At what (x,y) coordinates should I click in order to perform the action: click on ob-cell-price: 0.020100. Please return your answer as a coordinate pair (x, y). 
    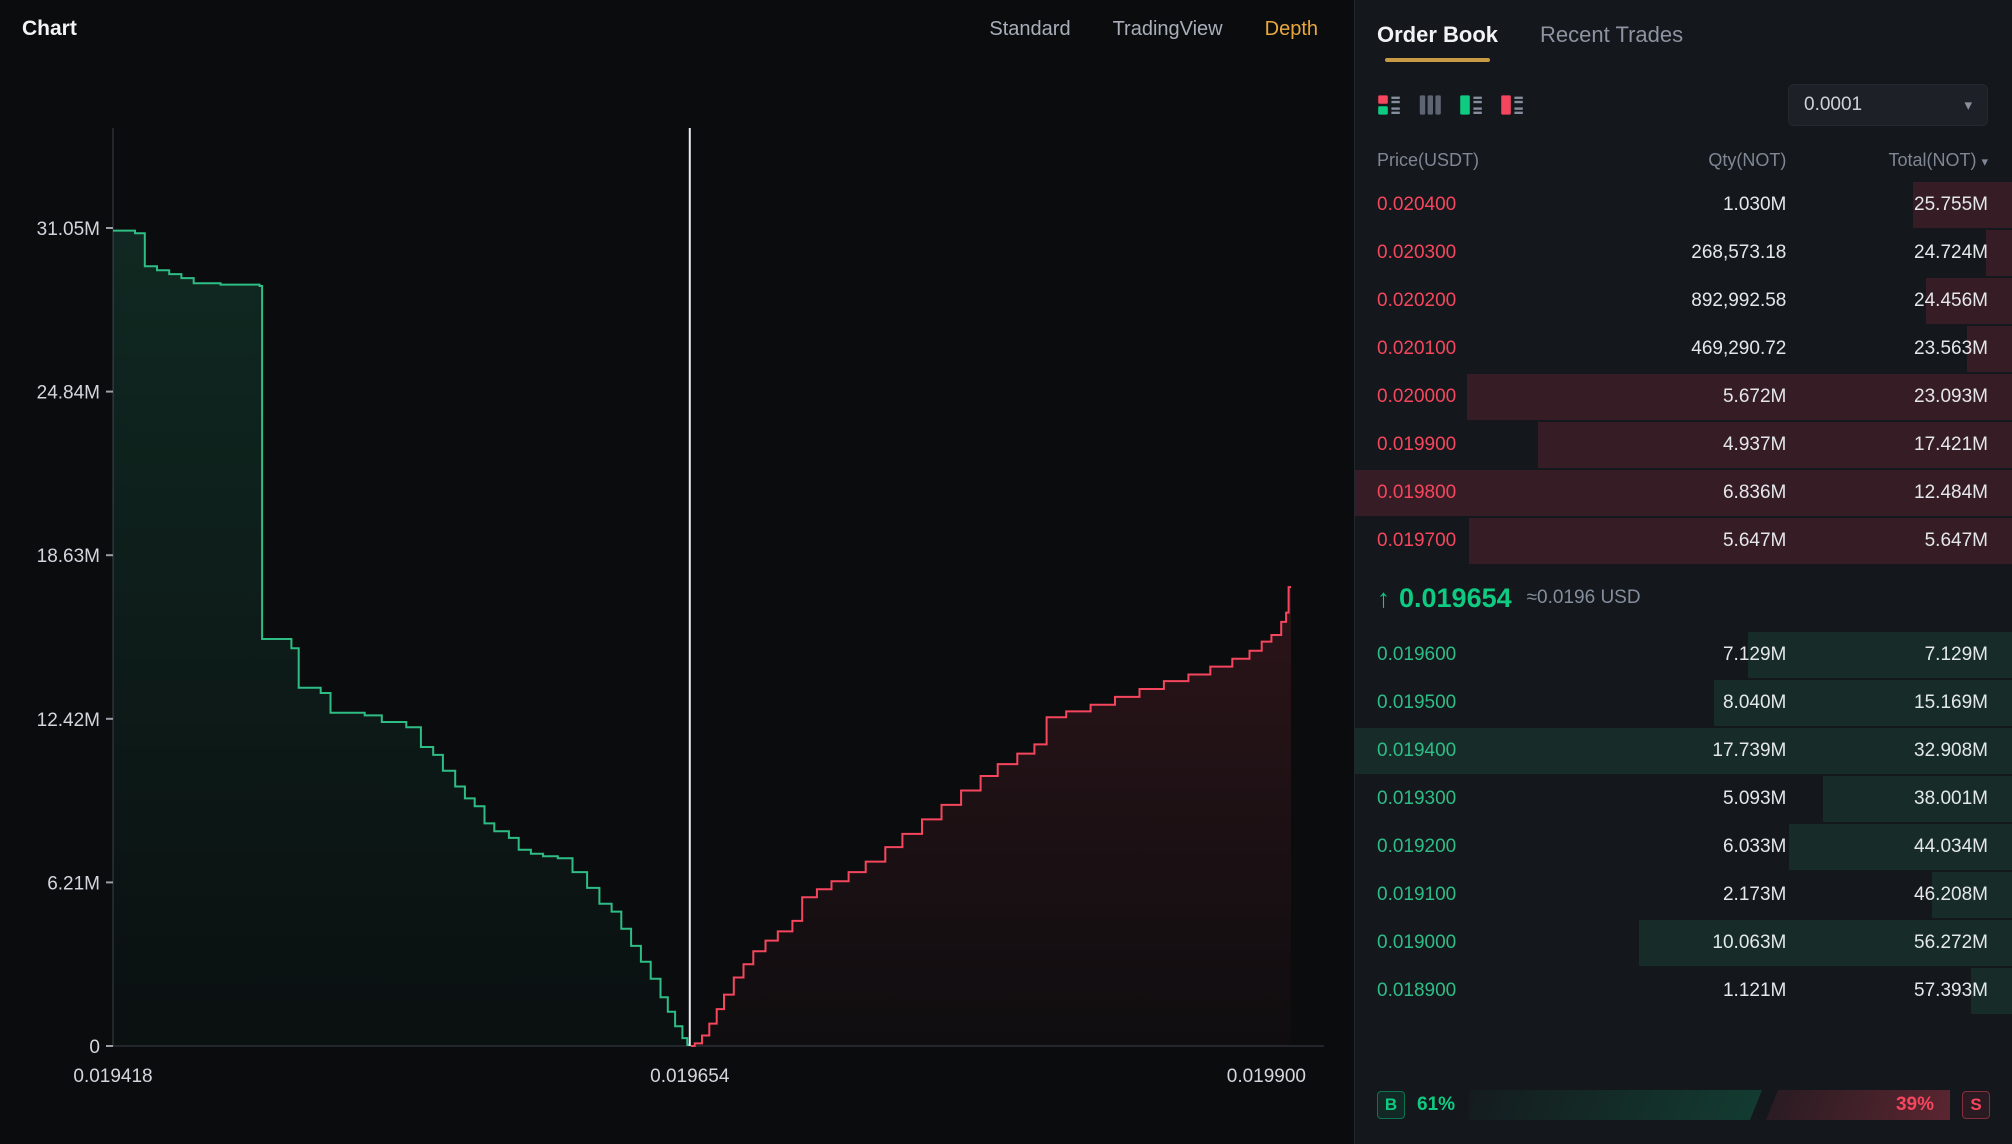
    Looking at the image, I should click on (1417, 348).